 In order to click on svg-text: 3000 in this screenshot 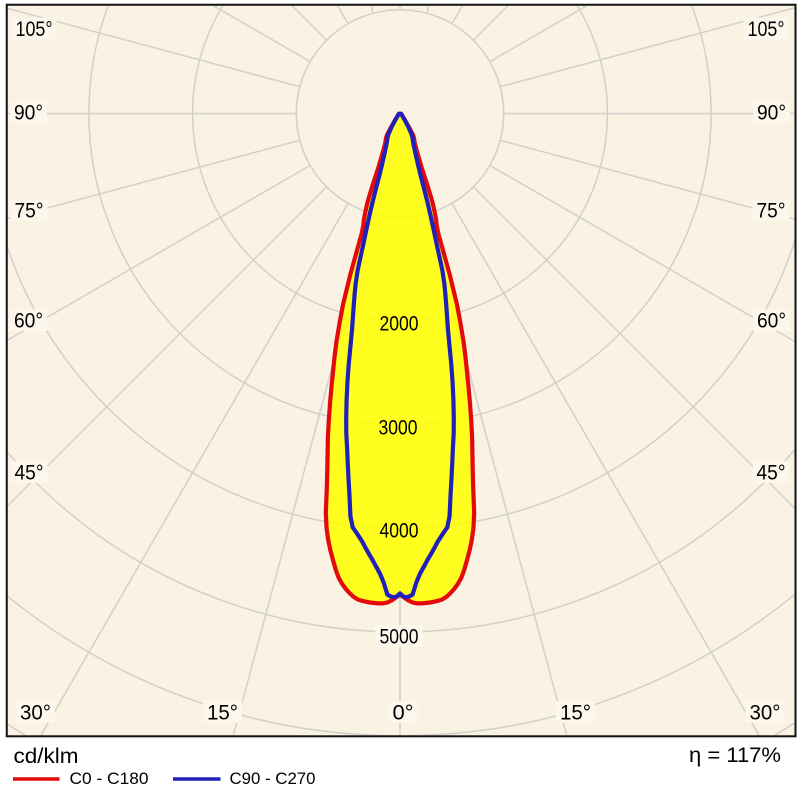, I will do `click(398, 427)`.